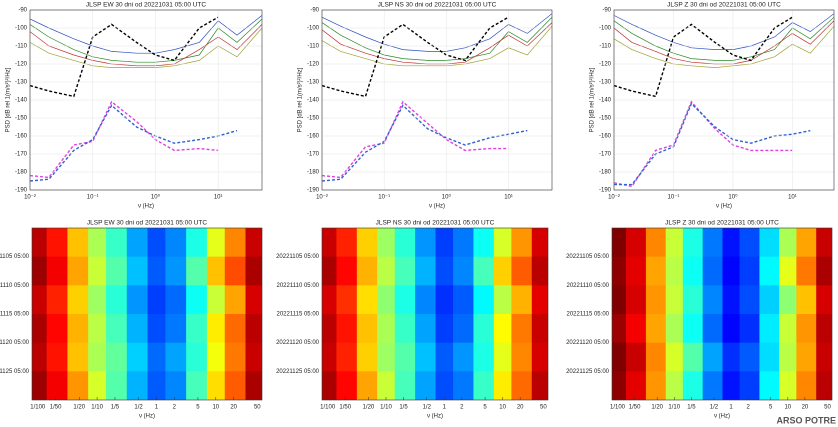  Describe the element at coordinates (657, 408) in the screenshot. I see `x-tick-label: 1/20` at that location.